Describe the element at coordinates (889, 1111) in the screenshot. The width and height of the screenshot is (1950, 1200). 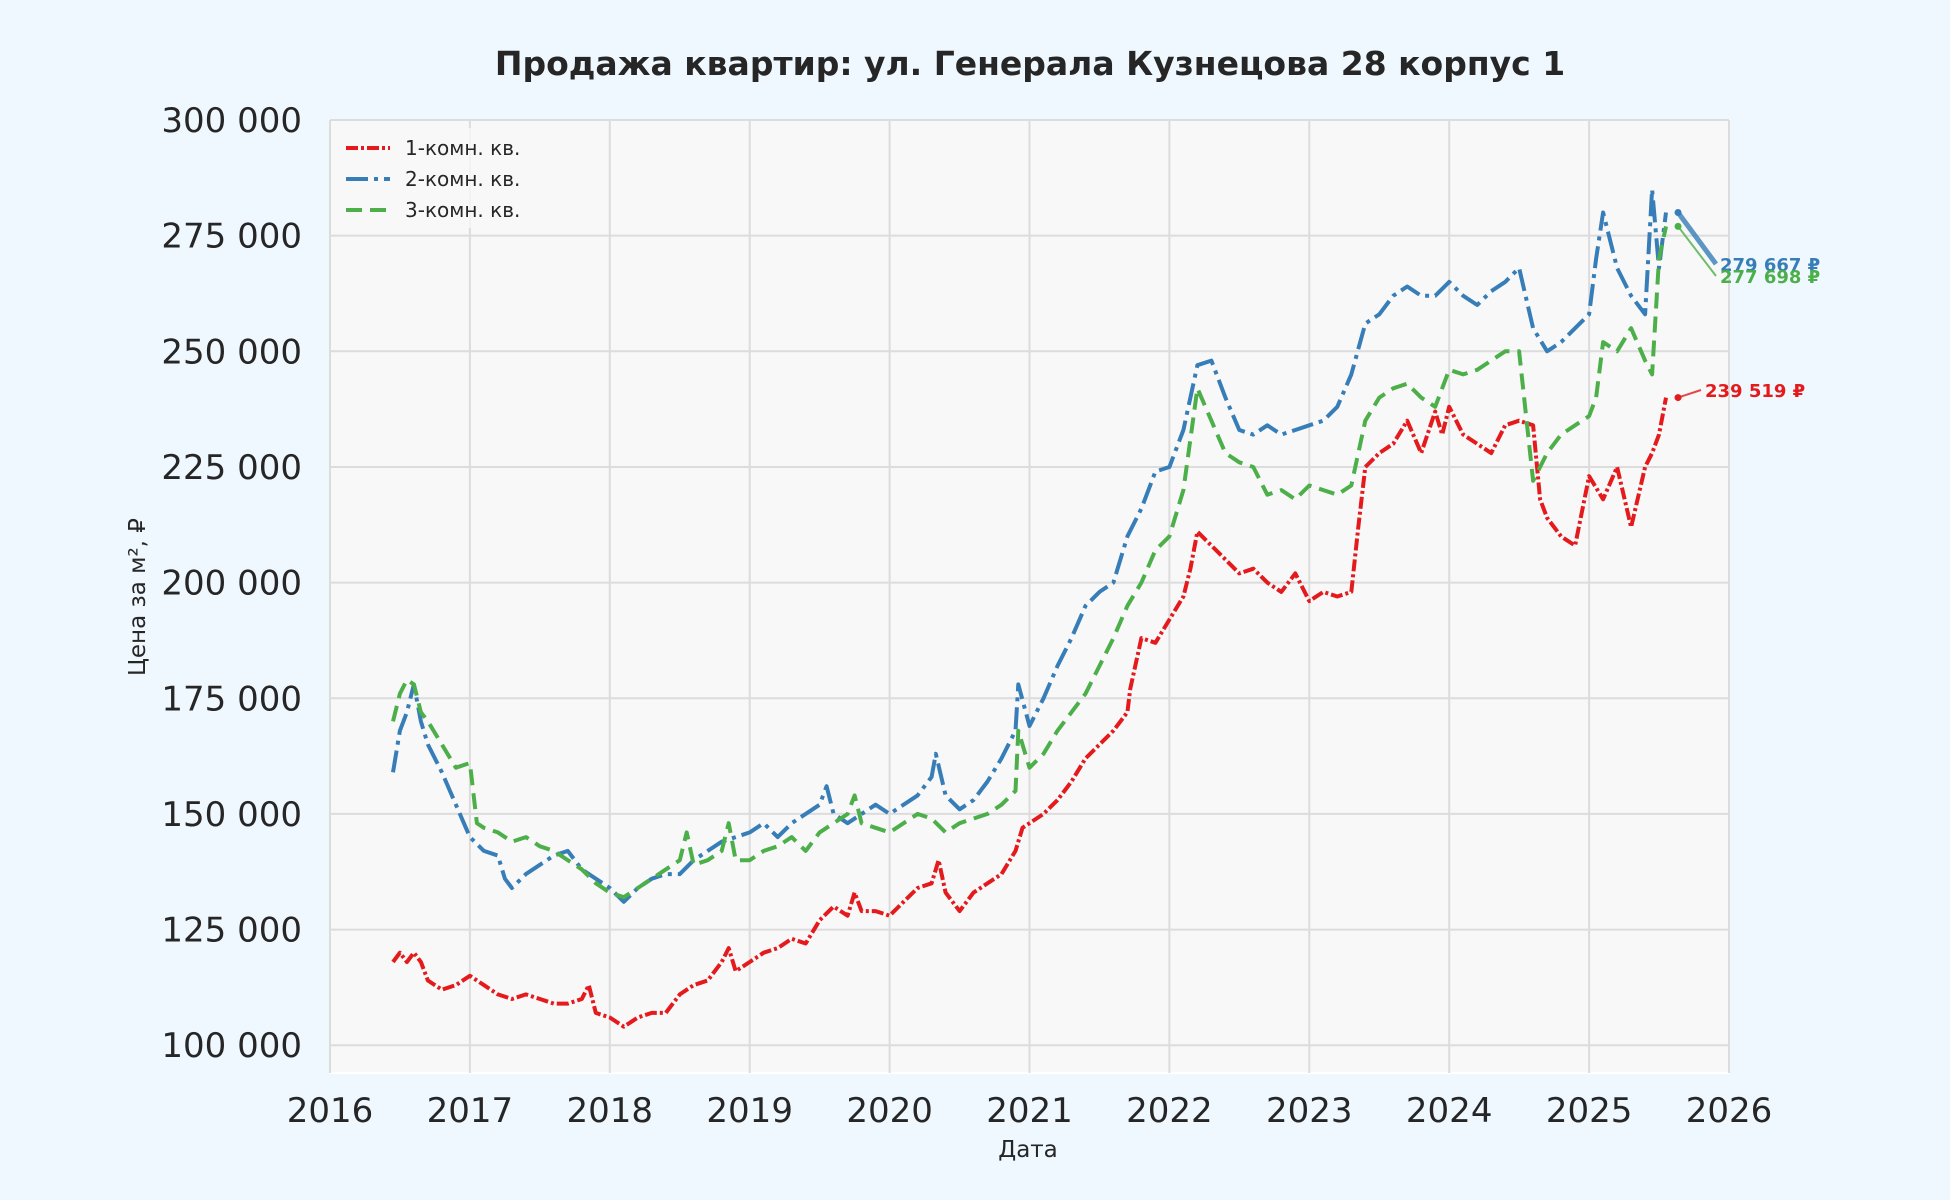
I see `x-tick-label: 2020` at that location.